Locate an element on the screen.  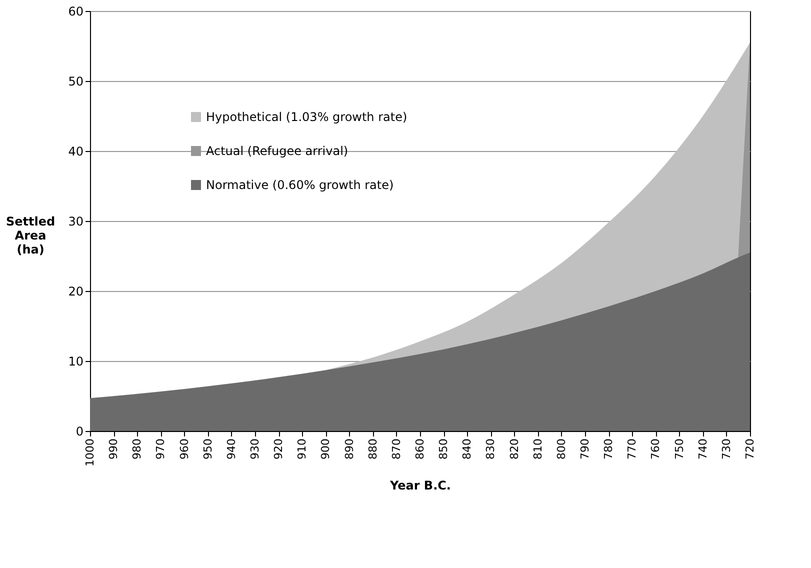
x-tick-label: 940 is located at coordinates (231, 449).